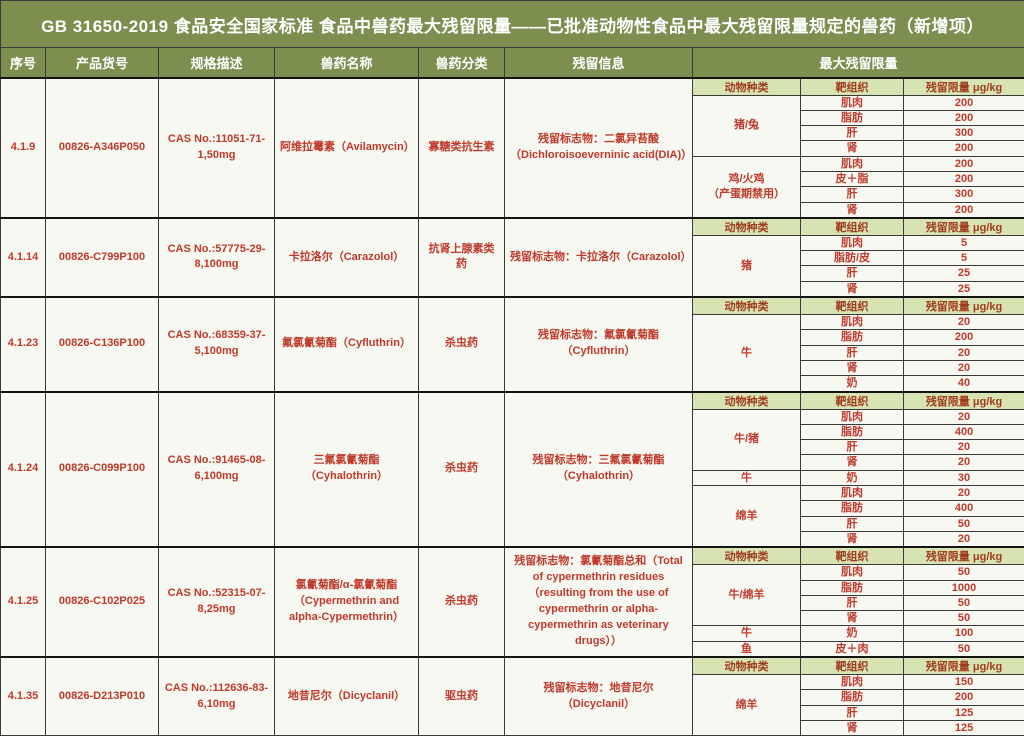 This screenshot has width=1024, height=736. I want to click on row-serial-cell: 4.1.23, so click(23, 344).